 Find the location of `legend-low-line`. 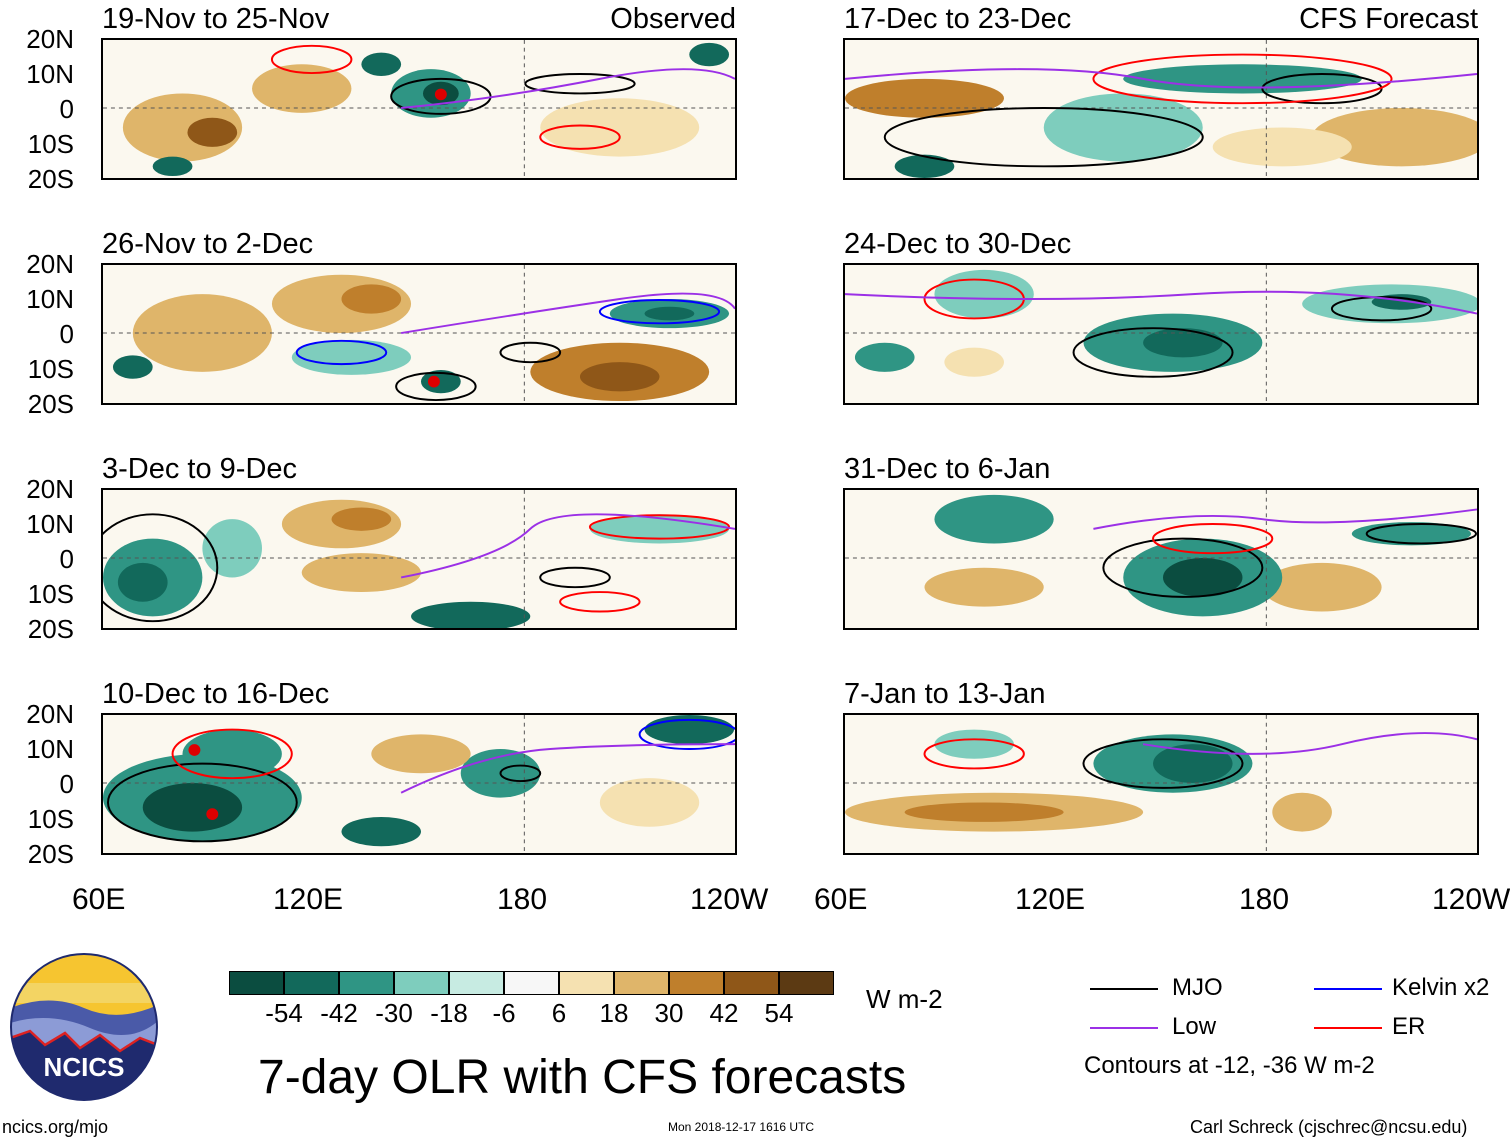

legend-low-line is located at coordinates (1124, 1028).